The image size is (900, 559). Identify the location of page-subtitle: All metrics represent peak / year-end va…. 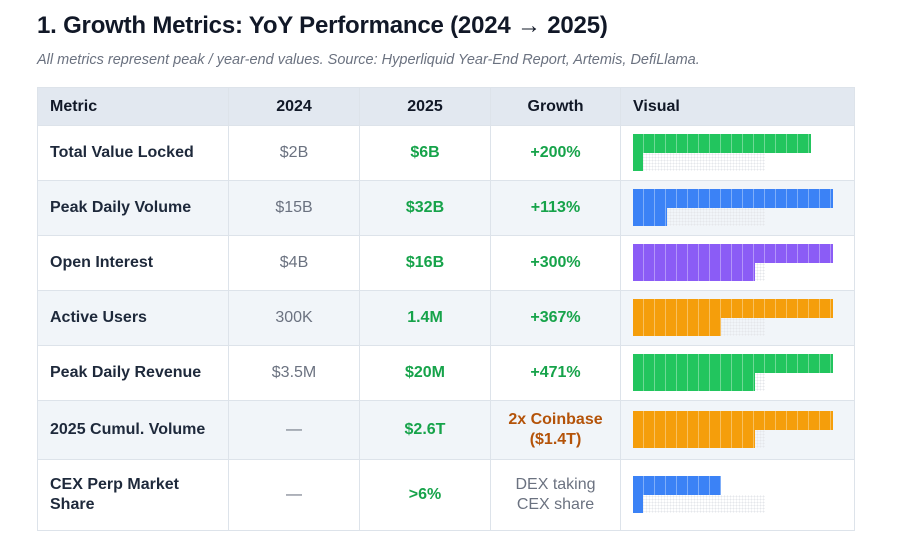
(368, 60).